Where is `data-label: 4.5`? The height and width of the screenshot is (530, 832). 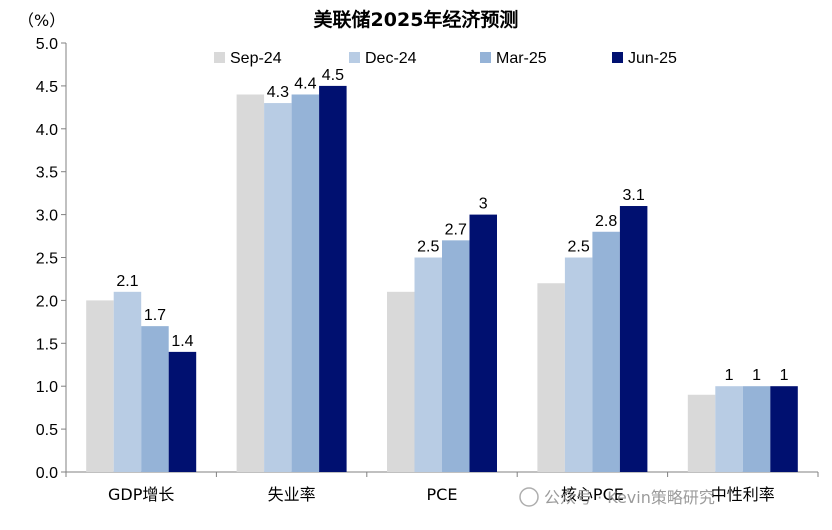 data-label: 4.5 is located at coordinates (333, 75).